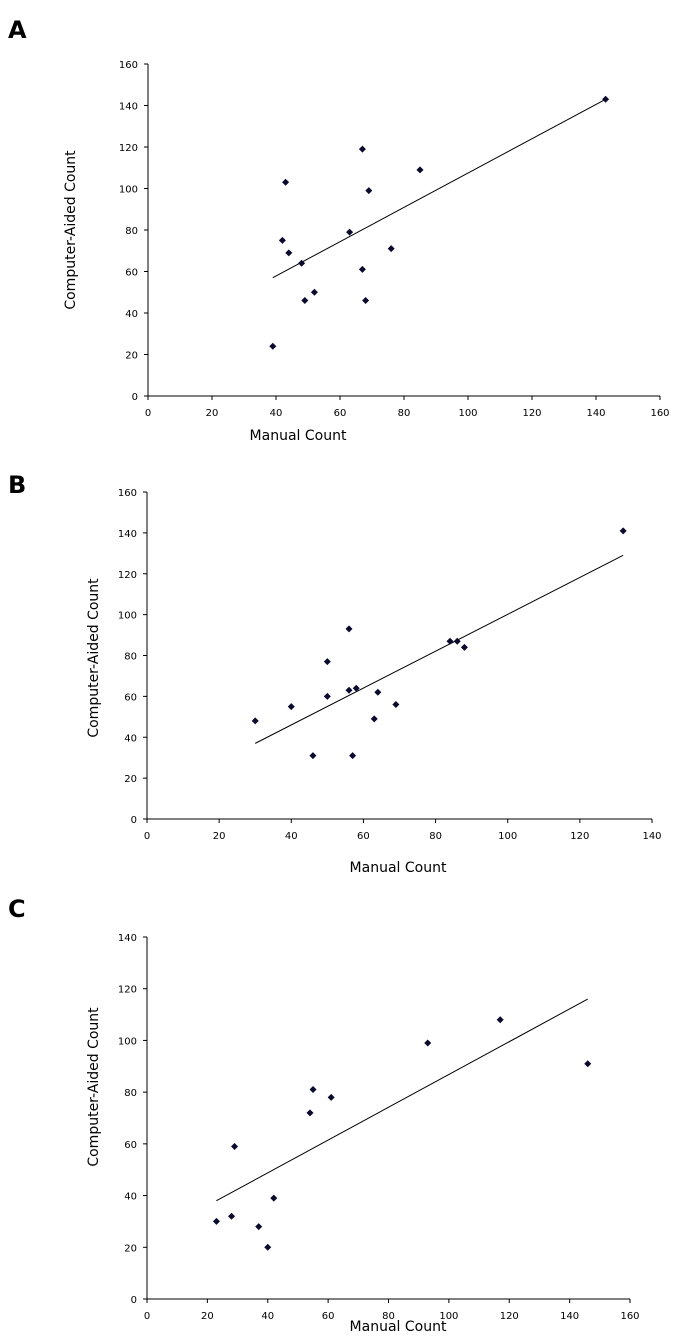  Describe the element at coordinates (363, 836) in the screenshot. I see `panel-b-x-tick-label: 60` at that location.